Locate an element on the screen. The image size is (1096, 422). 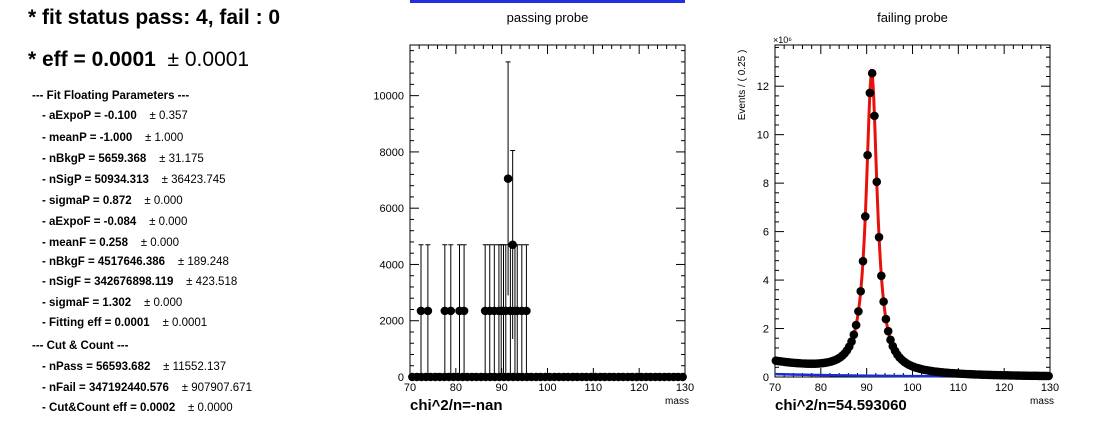
efficiency-text: * eff = 0.0001 ± 0.0001 is located at coordinates (138, 60).